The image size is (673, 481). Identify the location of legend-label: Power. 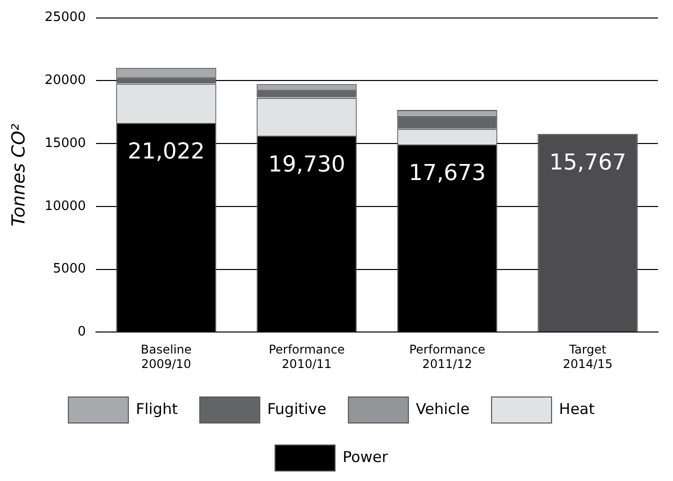
(365, 457).